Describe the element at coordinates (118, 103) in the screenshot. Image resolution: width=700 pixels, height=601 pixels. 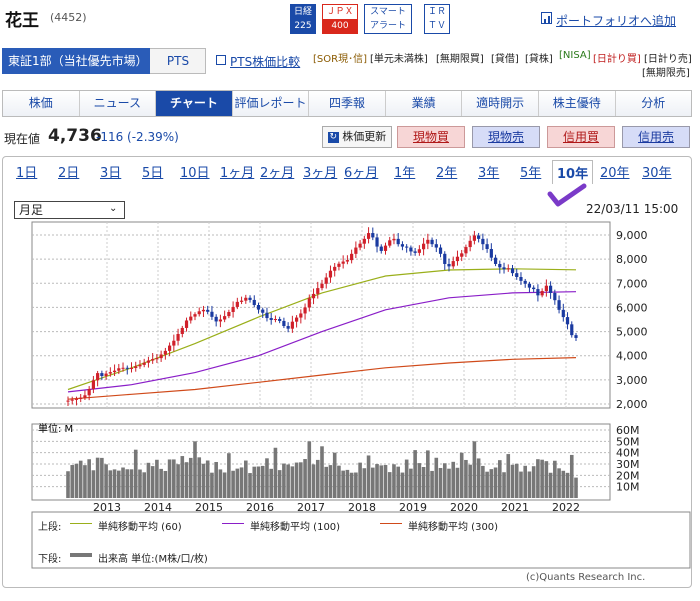
I see `tab-news: ニュース` at that location.